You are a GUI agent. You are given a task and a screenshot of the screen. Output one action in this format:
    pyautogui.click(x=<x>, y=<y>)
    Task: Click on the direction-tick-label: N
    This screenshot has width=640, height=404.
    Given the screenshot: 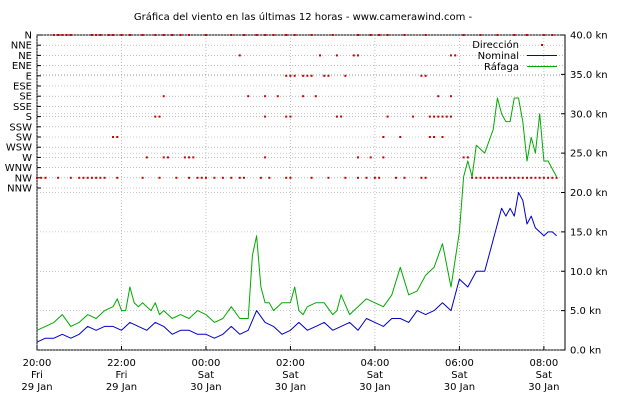 What is the action you would take?
    pyautogui.click(x=28, y=36)
    